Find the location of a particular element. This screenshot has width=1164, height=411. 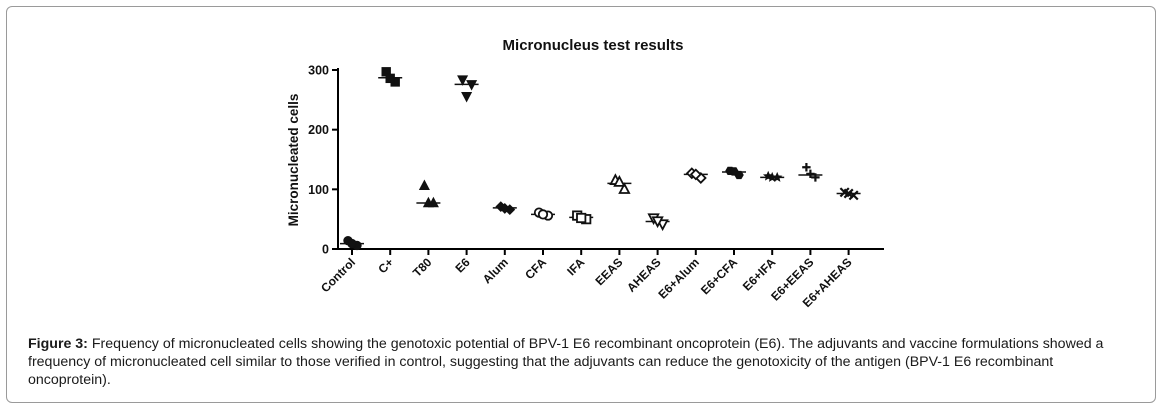

y-tick-label: 300 is located at coordinates (318, 71).